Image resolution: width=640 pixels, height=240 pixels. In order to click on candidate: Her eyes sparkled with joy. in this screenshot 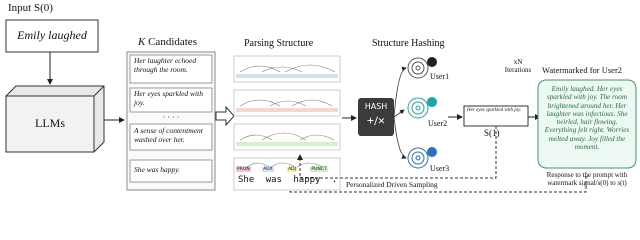, I will do `click(168, 98)`.